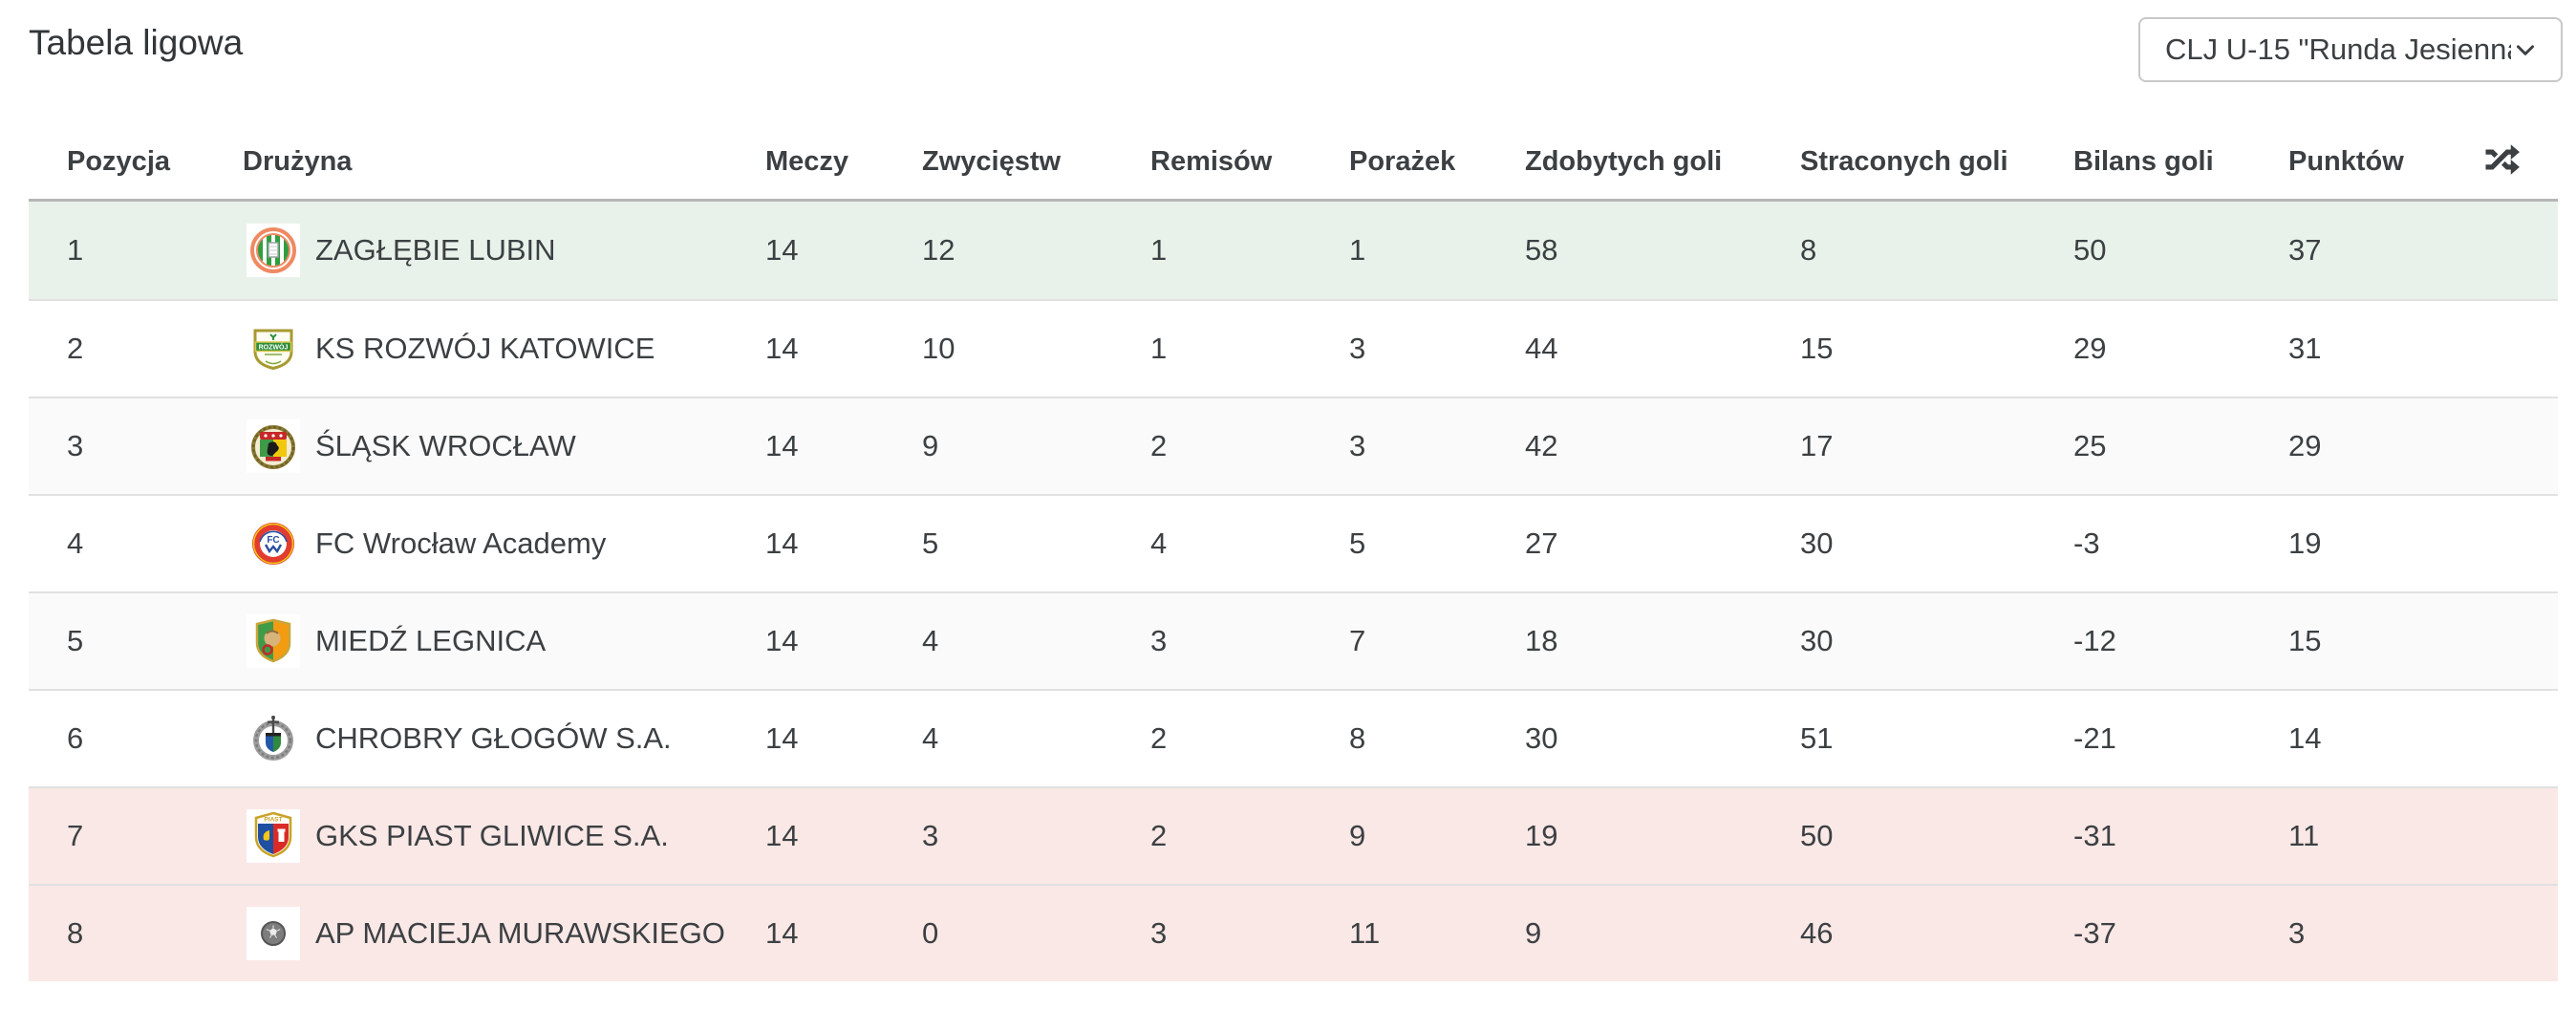 Image resolution: width=2576 pixels, height=1009 pixels. I want to click on header-wins: Zwycięstw, so click(992, 161).